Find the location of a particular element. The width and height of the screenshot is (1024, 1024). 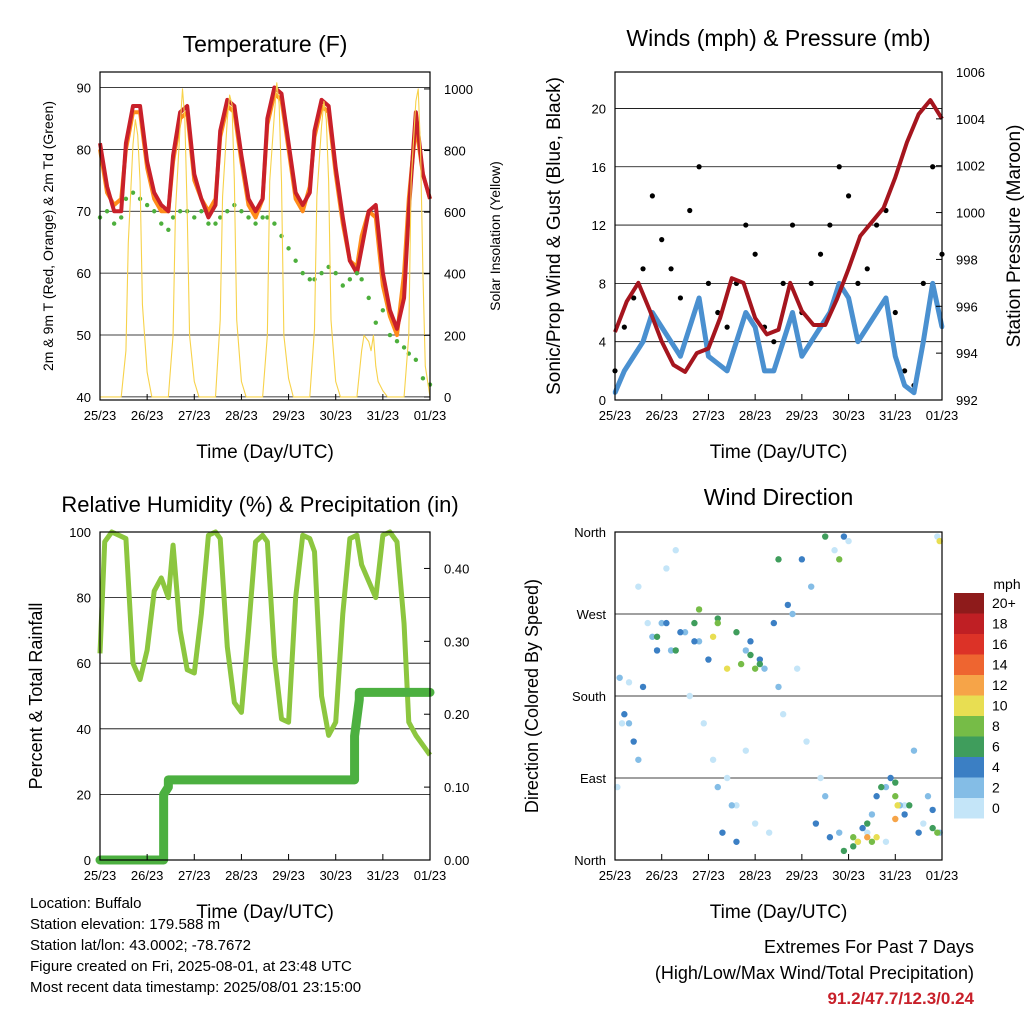

legend-label: 20+ is located at coordinates (1004, 603).